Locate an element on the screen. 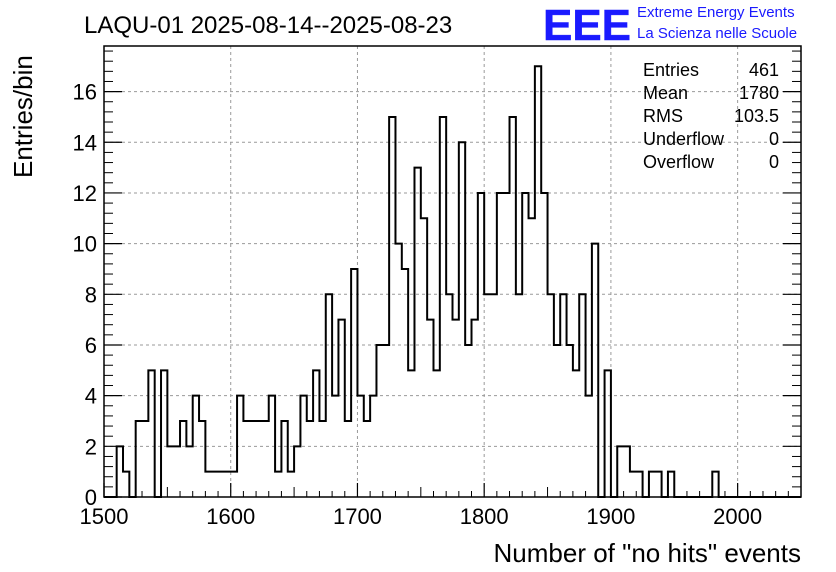 The height and width of the screenshot is (572, 836). y-tick-label: 2 is located at coordinates (91, 446).